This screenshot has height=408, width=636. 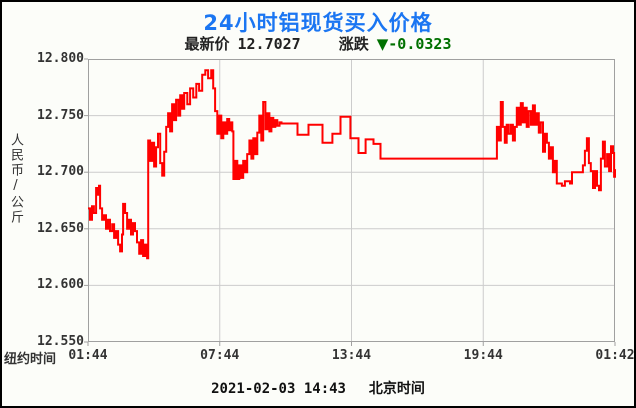 I want to click on y-axis-tick-label: 12.750, so click(x=60, y=115).